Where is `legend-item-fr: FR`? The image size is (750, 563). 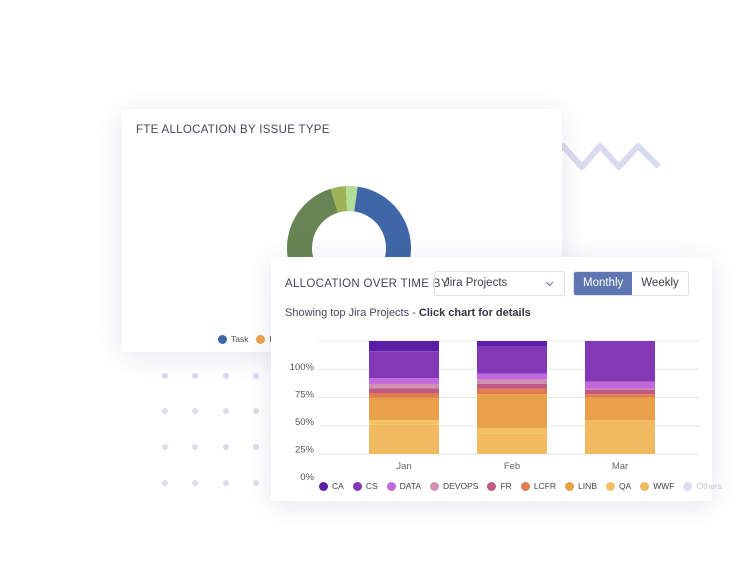
legend-item-fr: FR is located at coordinates (499, 486).